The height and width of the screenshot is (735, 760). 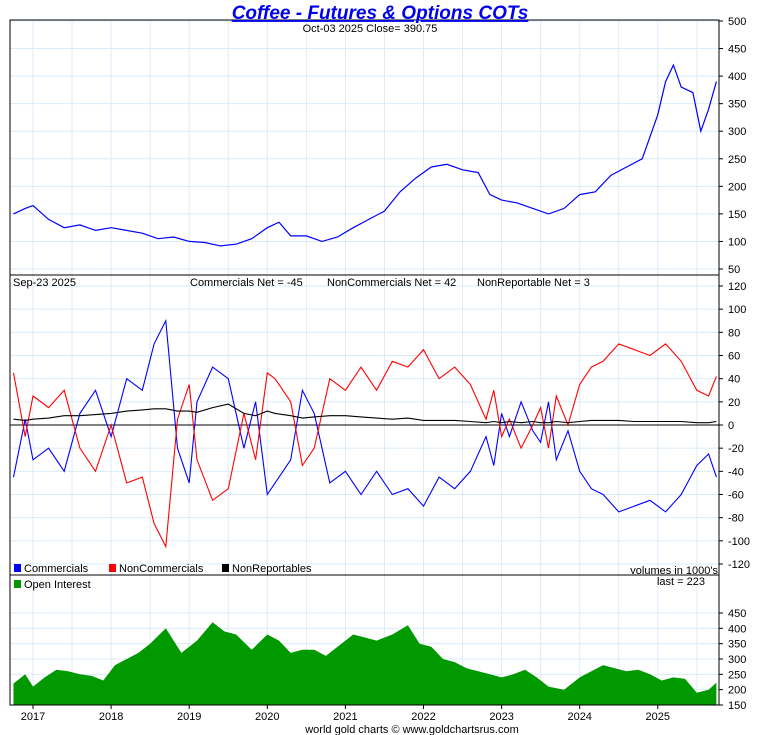 I want to click on open-interest-area, so click(x=365, y=663).